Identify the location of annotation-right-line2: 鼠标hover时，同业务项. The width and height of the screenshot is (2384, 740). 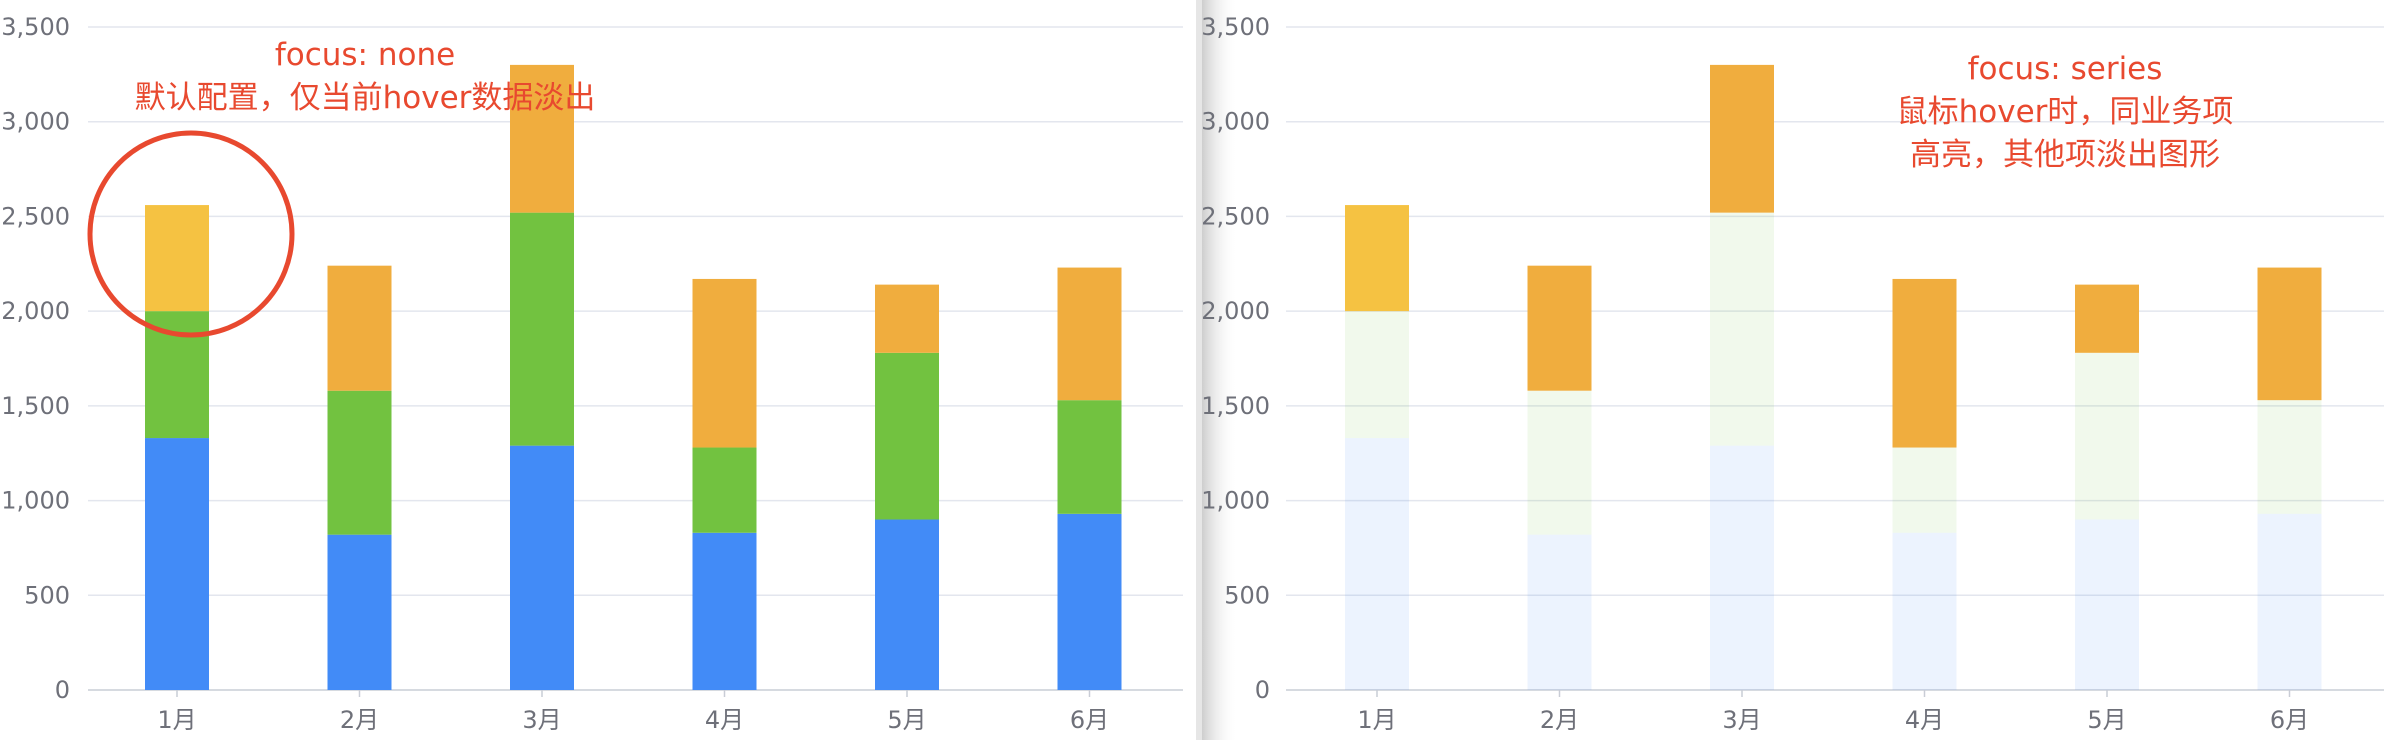
(2065, 112).